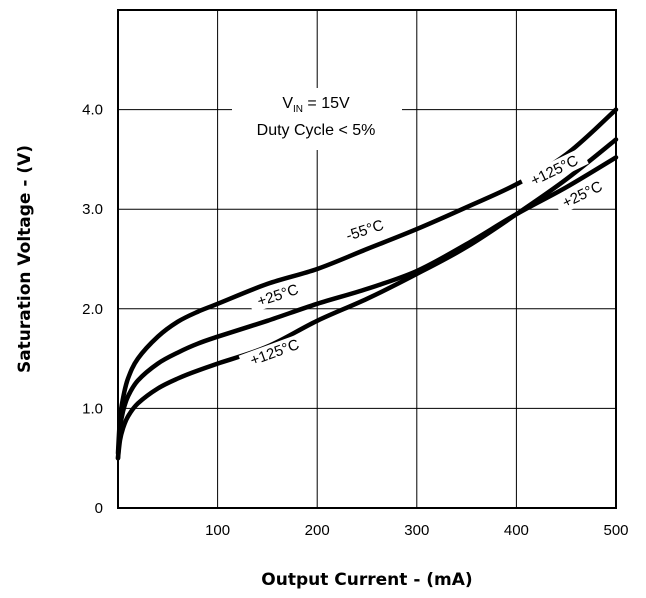 Image resolution: width=646 pixels, height=598 pixels. I want to click on curve-label-group-p125-left: +125°C, so click(274, 352).